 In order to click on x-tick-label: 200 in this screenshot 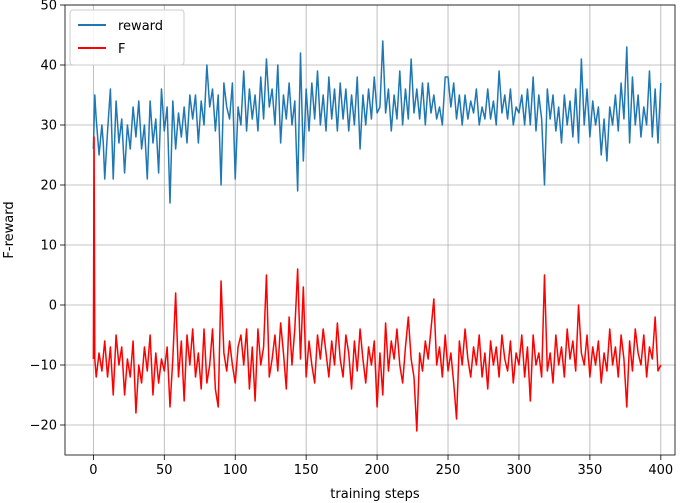, I will do `click(377, 470)`.